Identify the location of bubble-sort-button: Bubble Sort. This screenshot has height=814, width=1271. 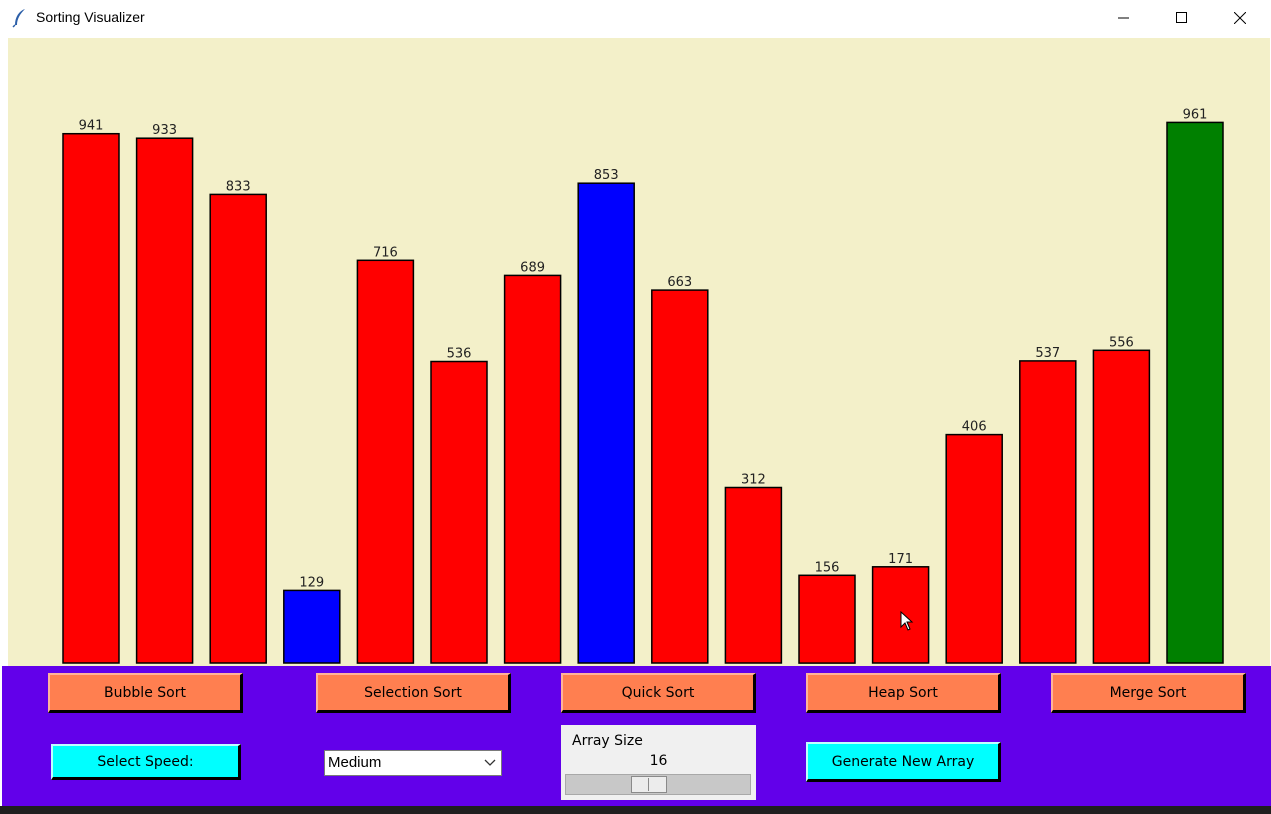
(145, 693).